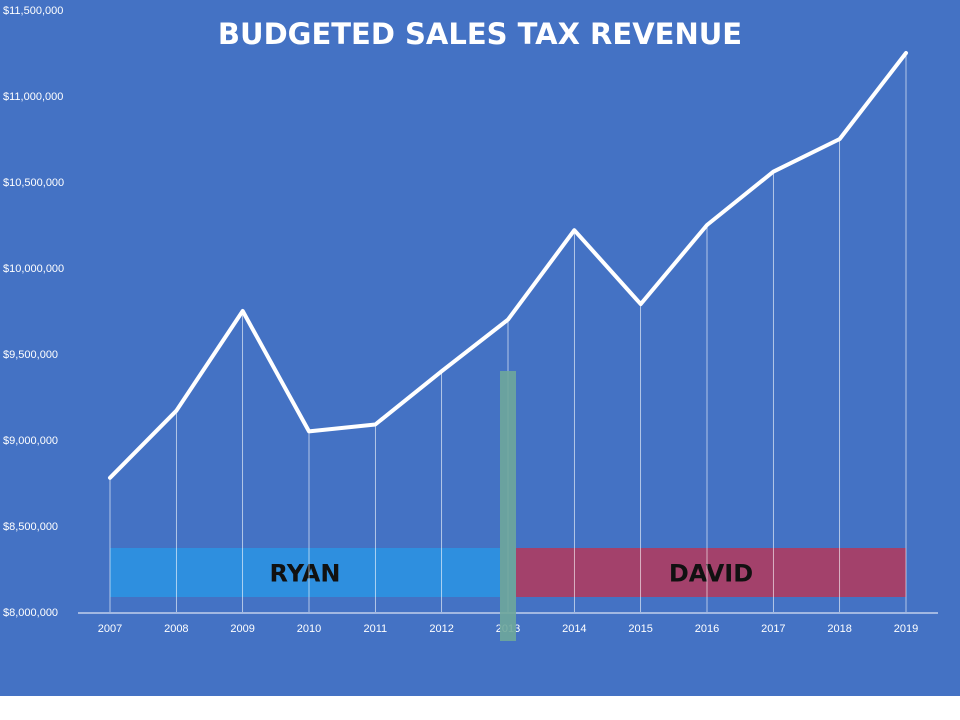 This screenshot has height=720, width=960. Describe the element at coordinates (33, 11) in the screenshot. I see `y-tick-label: $11,500,000` at that location.